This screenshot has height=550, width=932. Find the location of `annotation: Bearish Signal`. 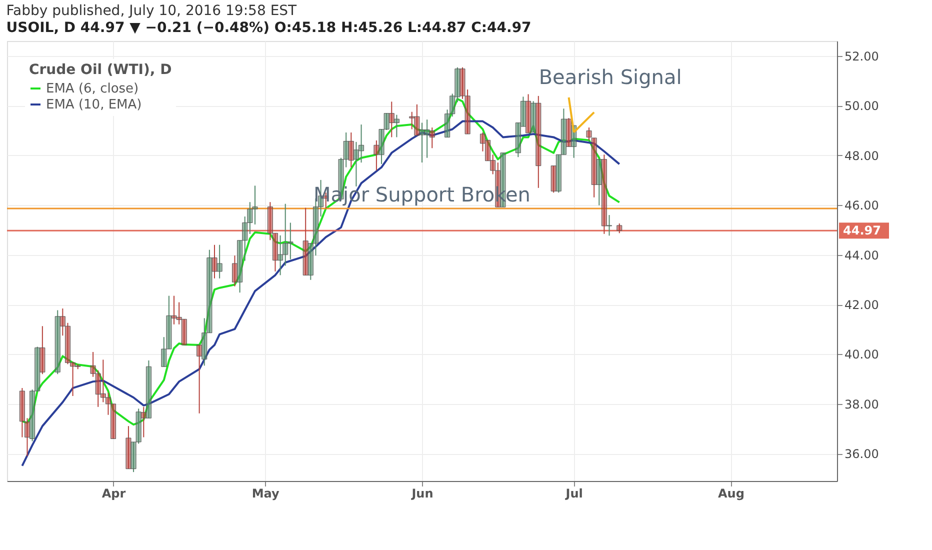

annotation: Bearish Signal is located at coordinates (610, 77).